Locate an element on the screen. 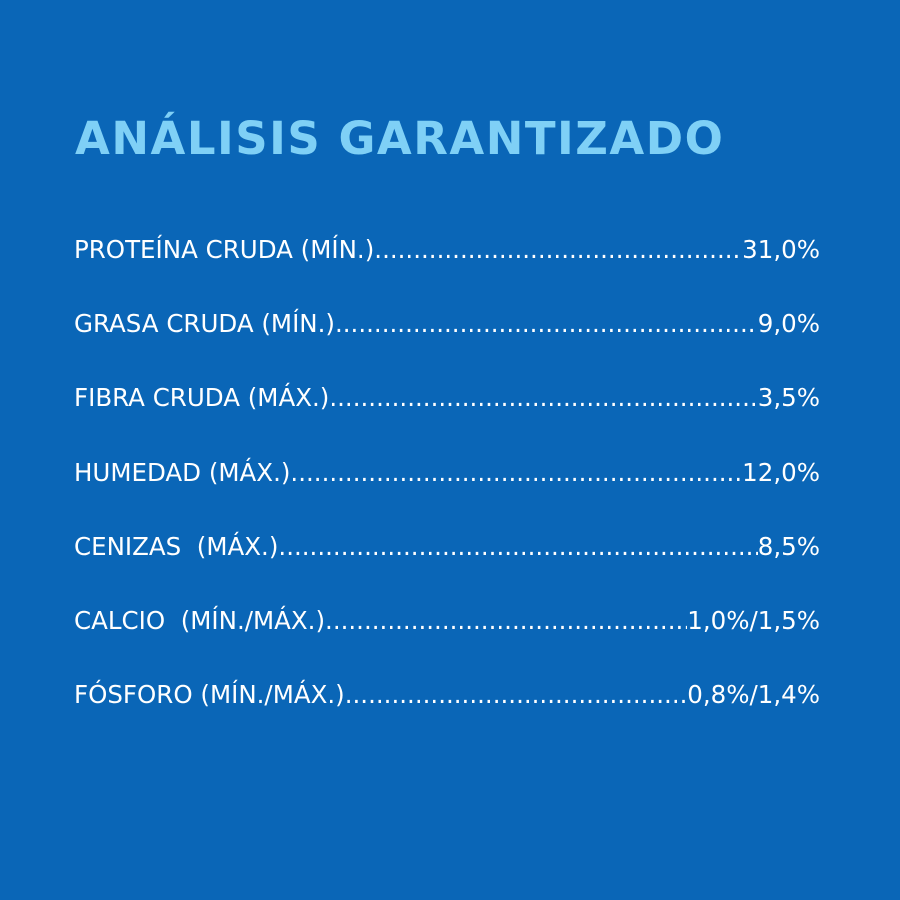  row-label: CENIZAS (MÁX.) is located at coordinates (176, 546).